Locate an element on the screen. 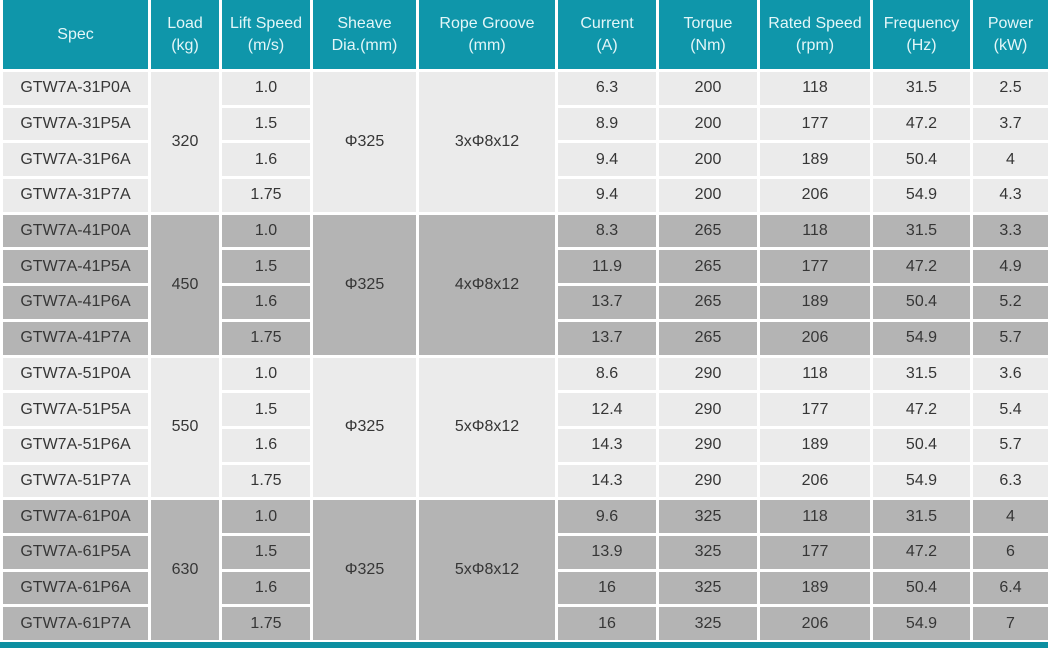  cell-rope-groove: 4xΦ8x12 is located at coordinates (487, 284).